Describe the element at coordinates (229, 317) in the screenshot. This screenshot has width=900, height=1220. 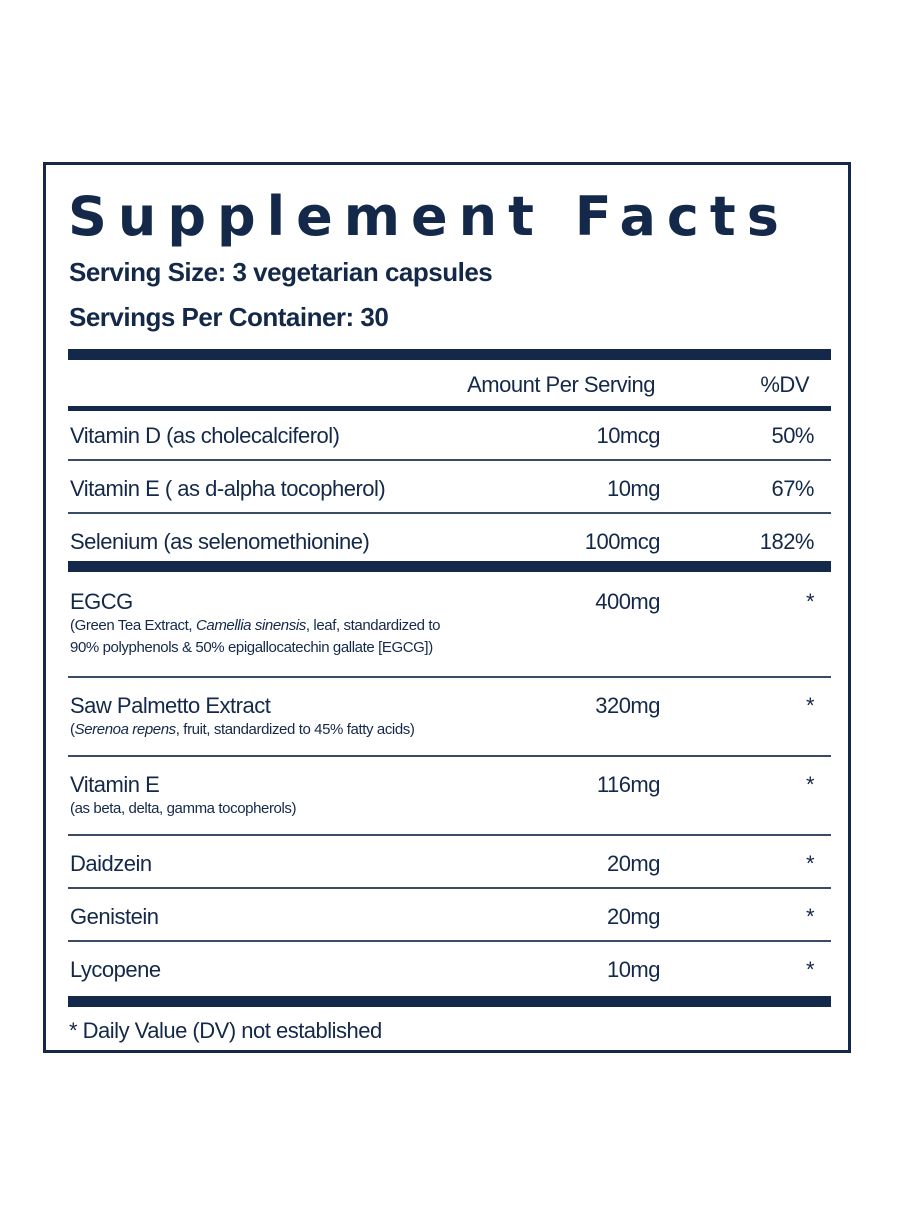
I see `servings-per-container: Servings Per Container: 30` at that location.